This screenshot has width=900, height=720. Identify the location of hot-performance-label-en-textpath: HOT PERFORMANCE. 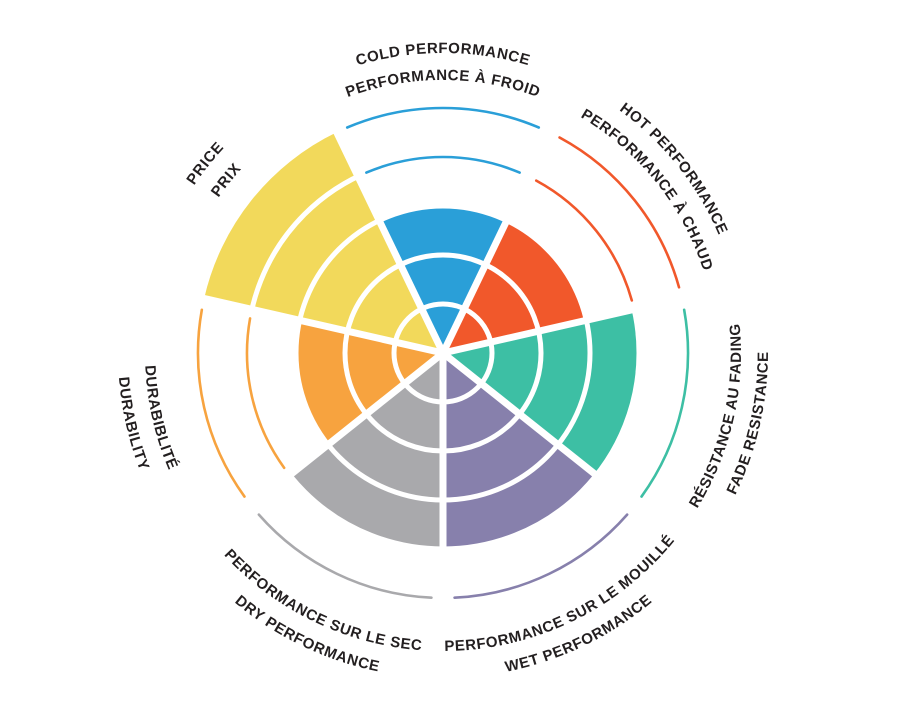
(674, 169).